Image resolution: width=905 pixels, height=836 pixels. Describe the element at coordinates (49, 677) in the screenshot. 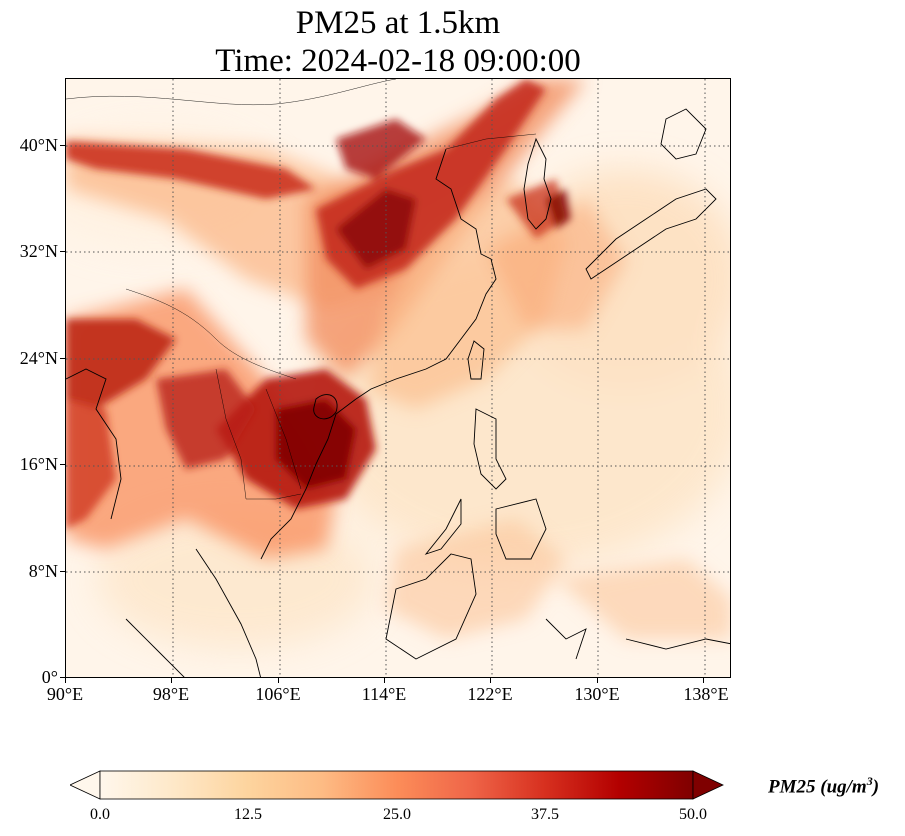

I see `lat-tick-label: 0°` at that location.